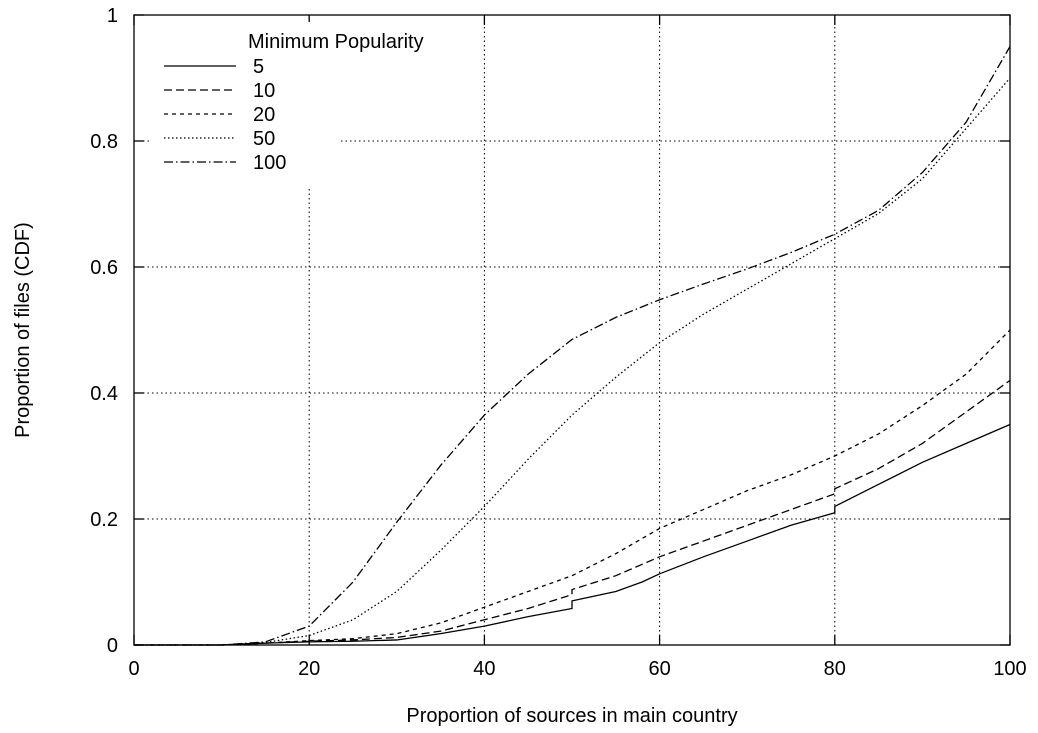 Image resolution: width=1038 pixels, height=733 pixels. Describe the element at coordinates (133, 669) in the screenshot. I see `x-tick-label: 0` at that location.